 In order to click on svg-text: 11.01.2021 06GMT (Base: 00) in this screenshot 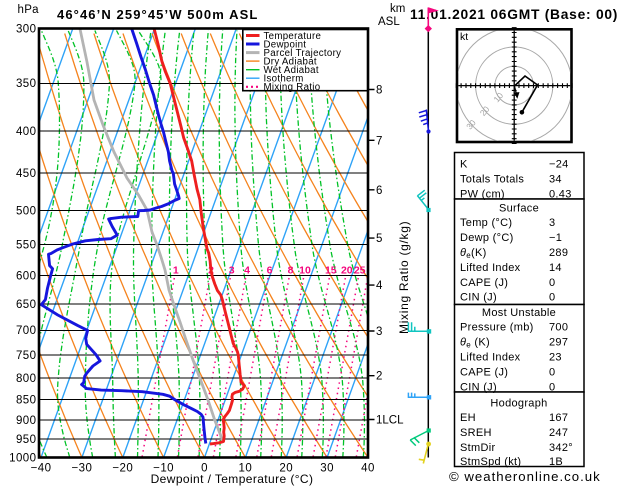, I will do `click(514, 14)`.